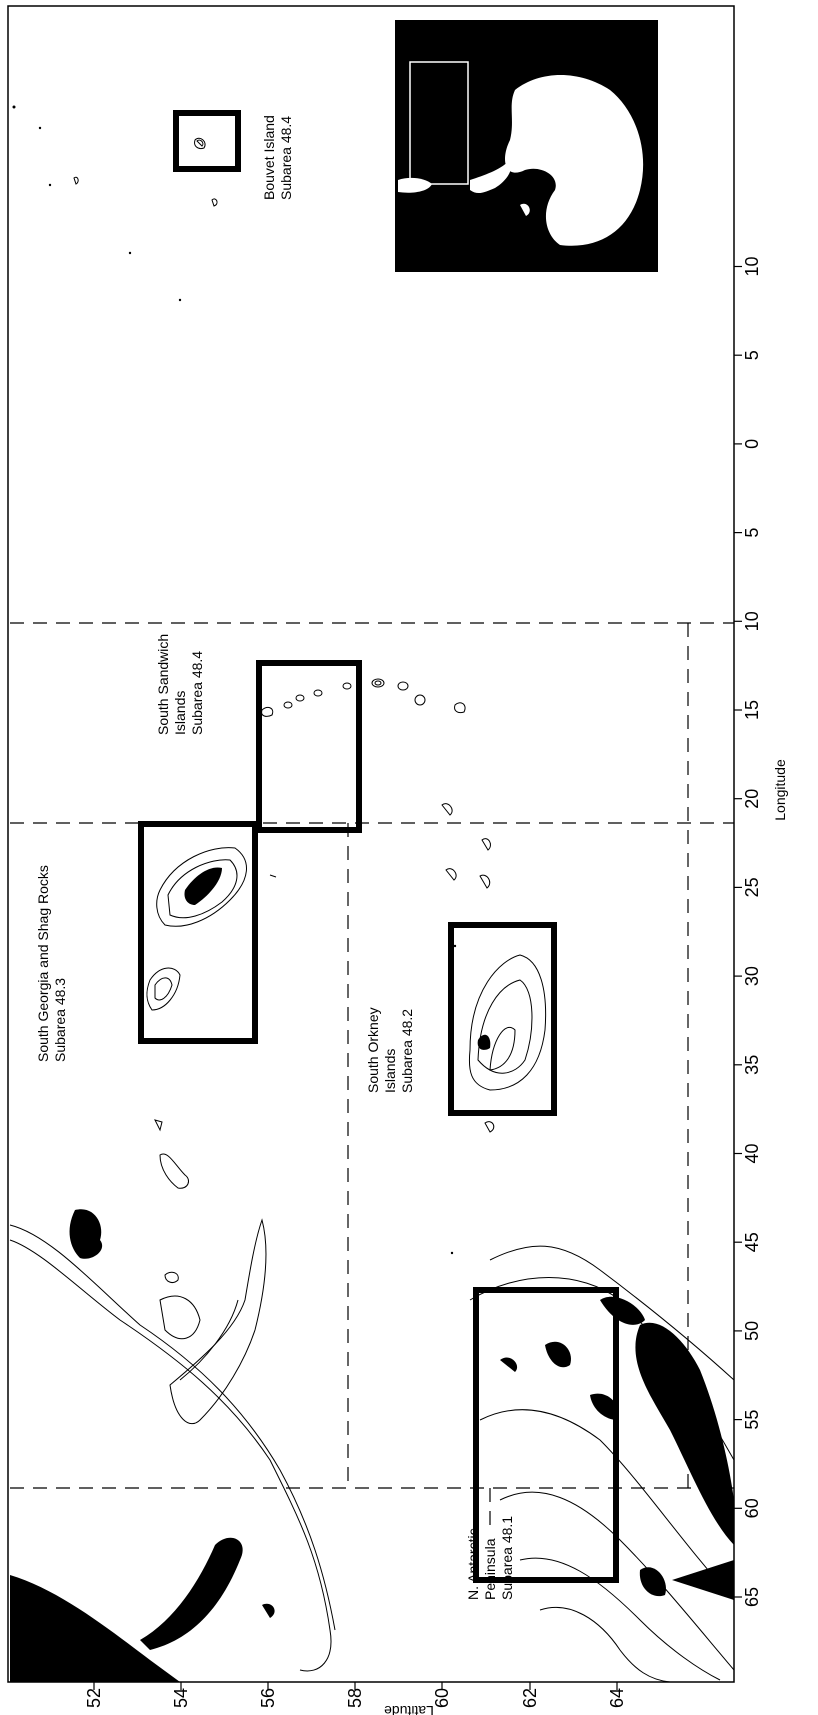 This screenshot has width=818, height=1715. What do you see at coordinates (207, 141) in the screenshot?
I see `box-bouvet` at bounding box center [207, 141].